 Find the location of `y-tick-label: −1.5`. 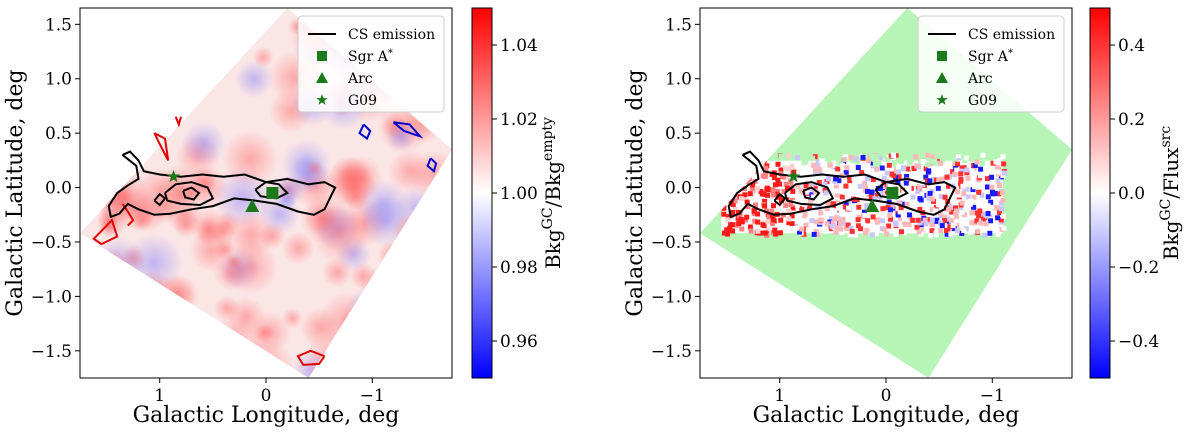

y-tick-label: −1.5 is located at coordinates (51, 352).